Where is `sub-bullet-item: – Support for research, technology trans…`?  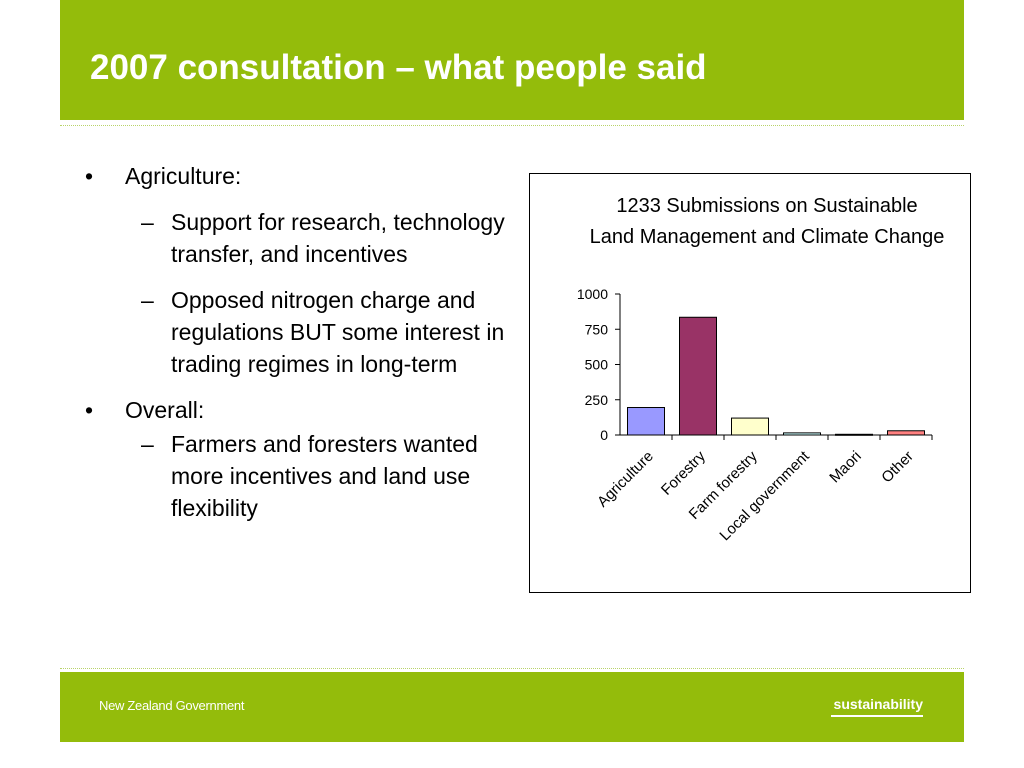
sub-bullet-item: – Support for research, technology trans… is located at coordinates (295, 238).